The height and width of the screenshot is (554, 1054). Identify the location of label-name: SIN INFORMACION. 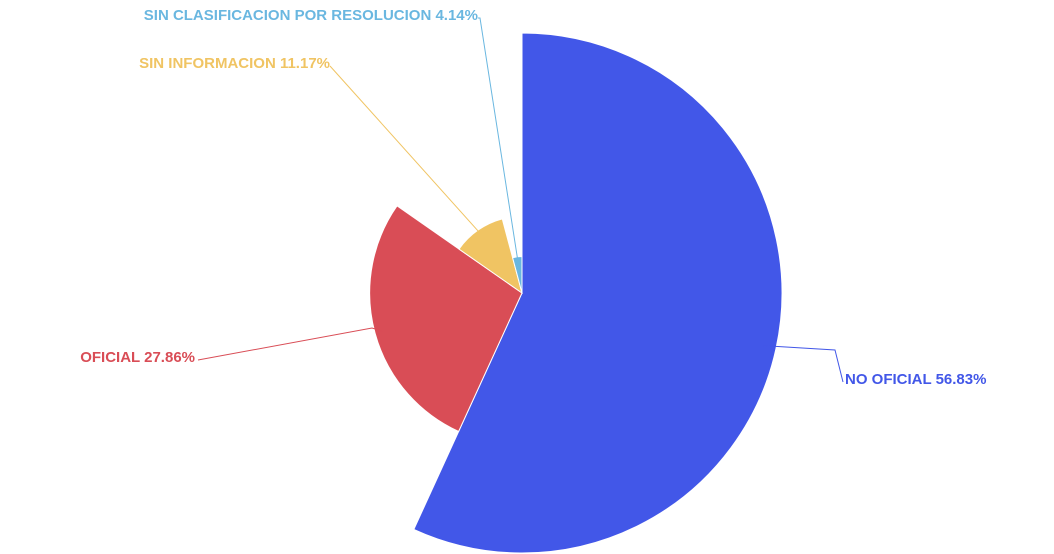
(207, 63).